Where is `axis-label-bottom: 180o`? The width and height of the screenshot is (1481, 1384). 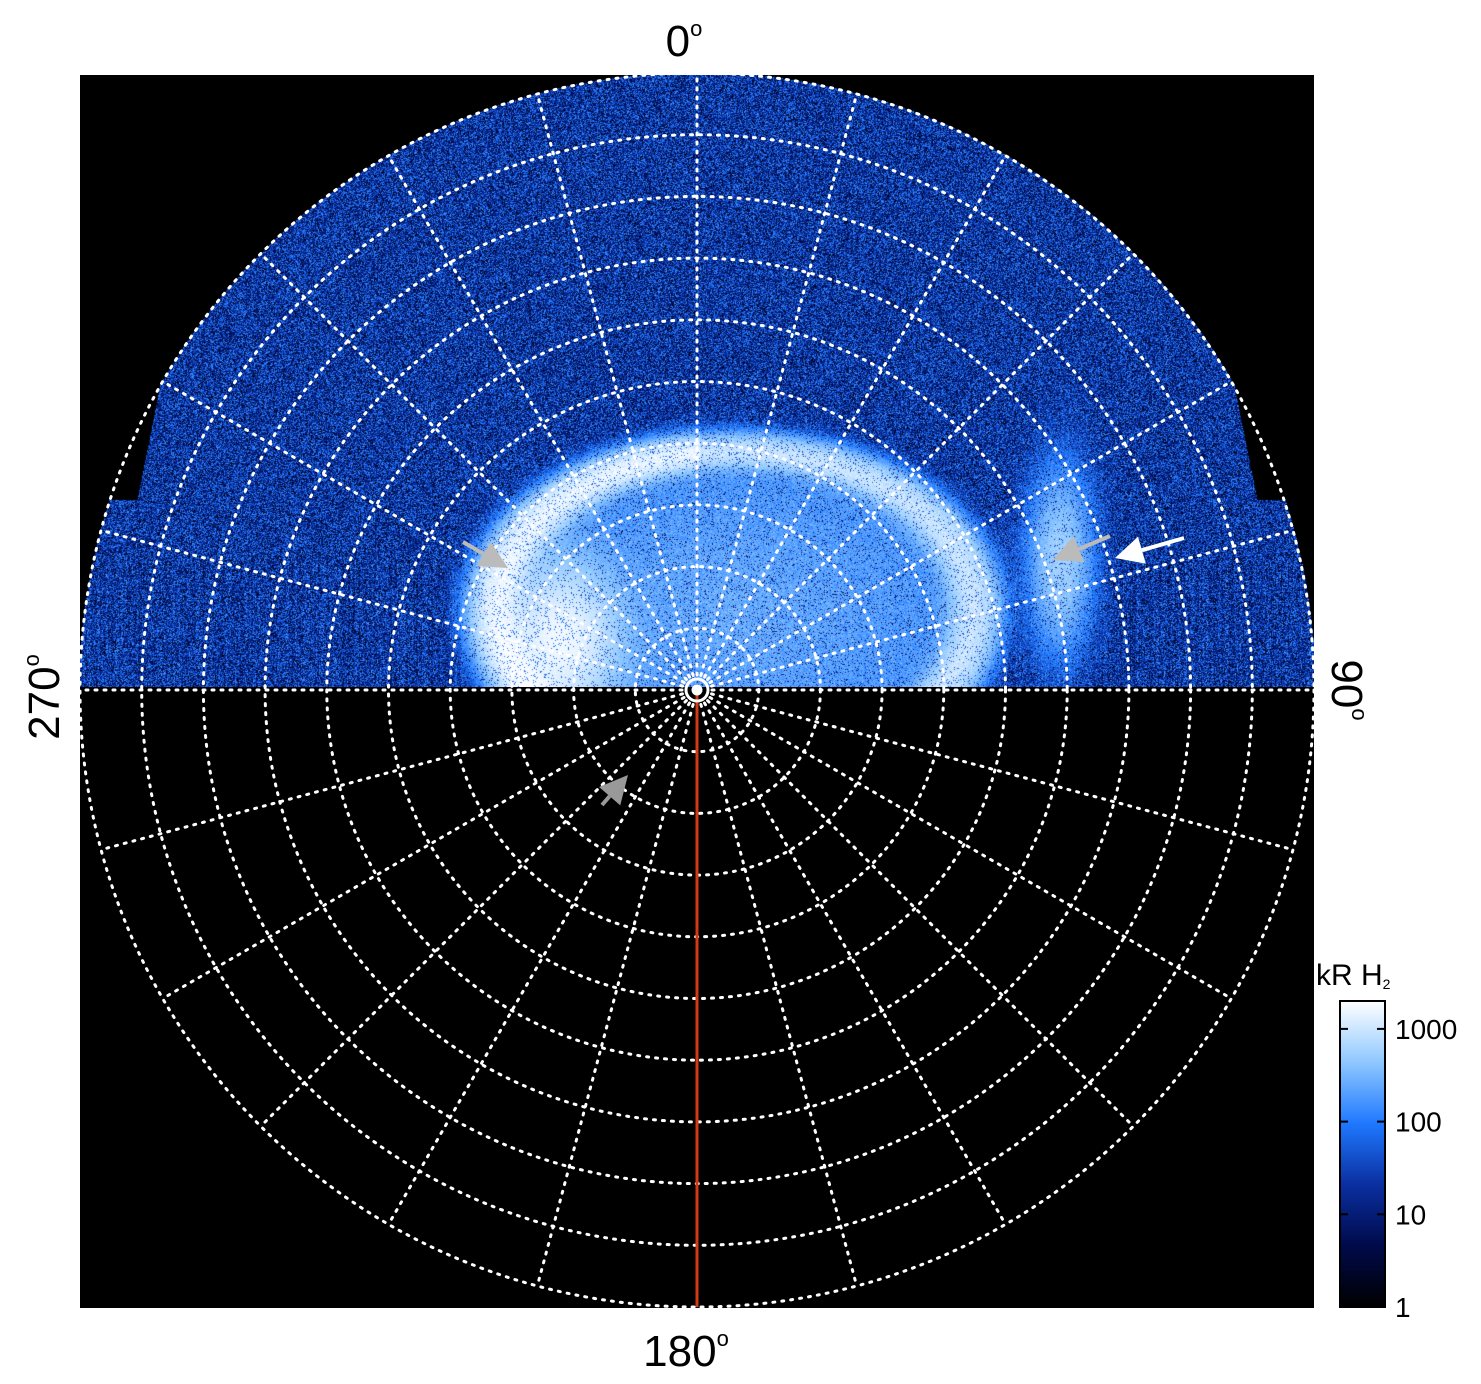 axis-label-bottom: 180o is located at coordinates (686, 1351).